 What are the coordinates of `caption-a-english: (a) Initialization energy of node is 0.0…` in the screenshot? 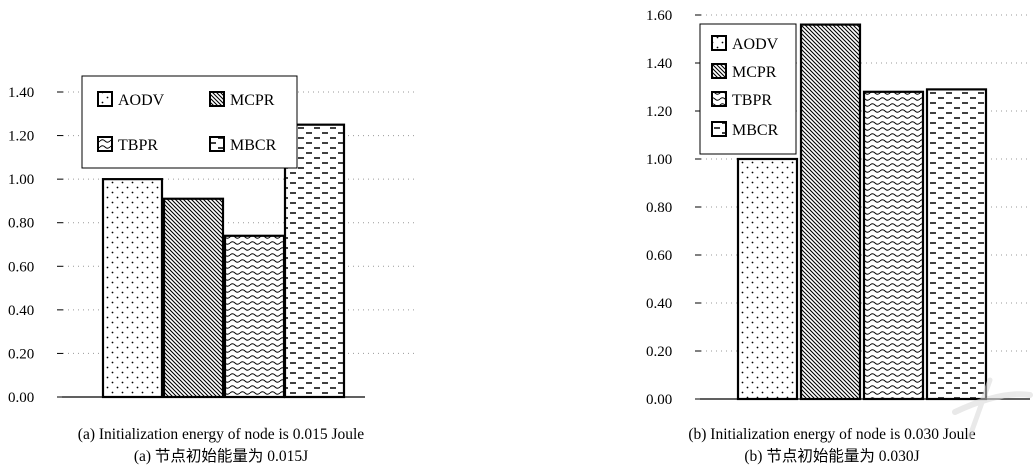 It's located at (221, 434).